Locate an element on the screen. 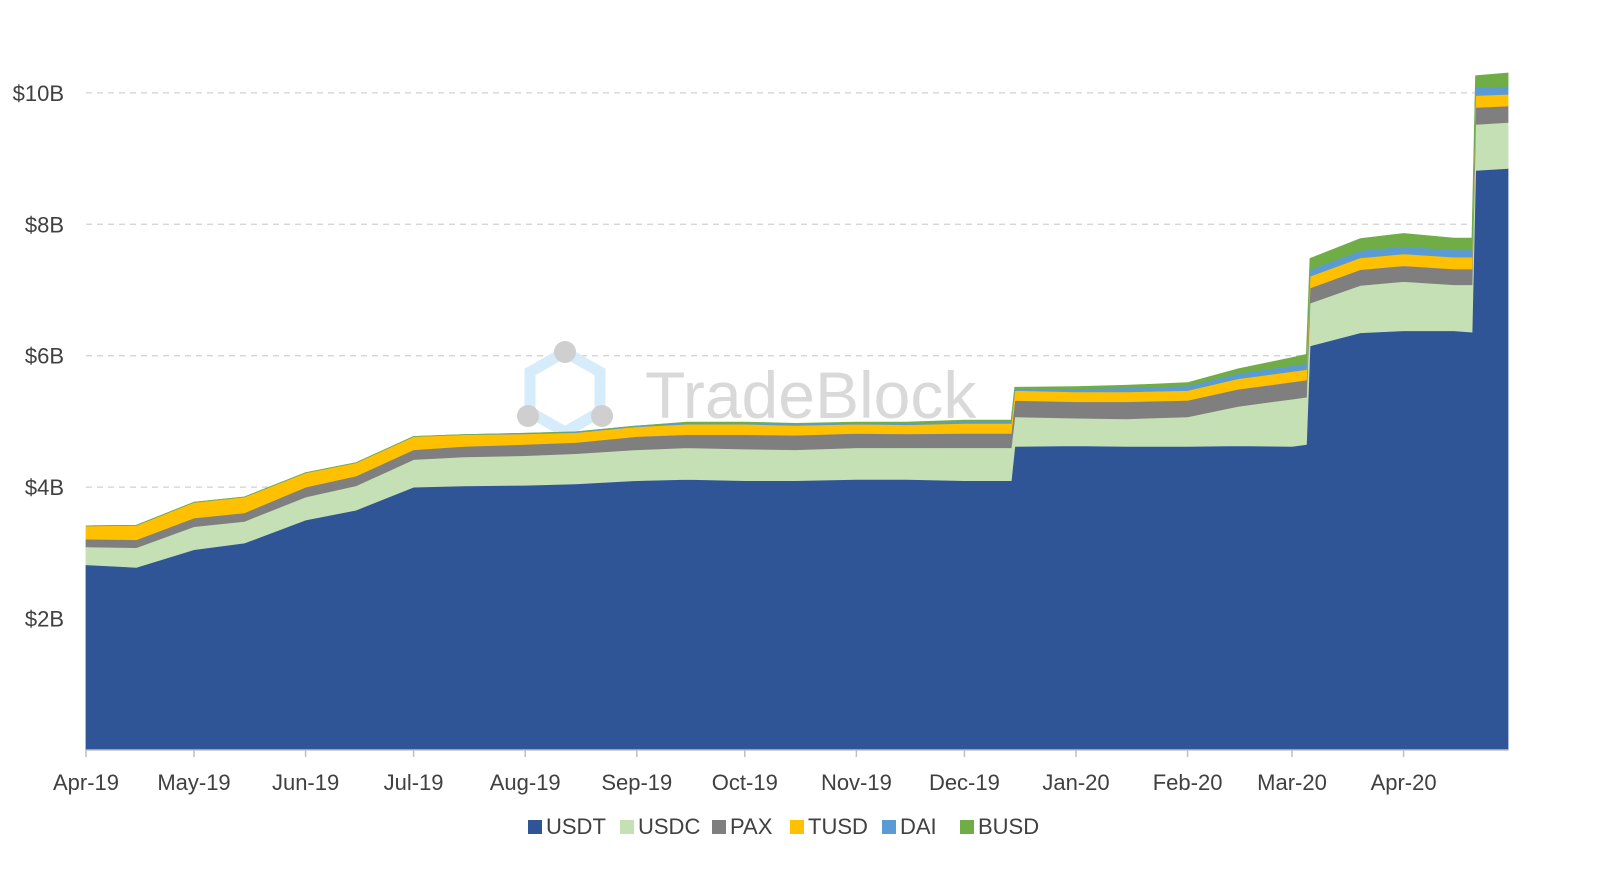 The width and height of the screenshot is (1600, 876). legend-item-busd: BUSD is located at coordinates (999, 826).